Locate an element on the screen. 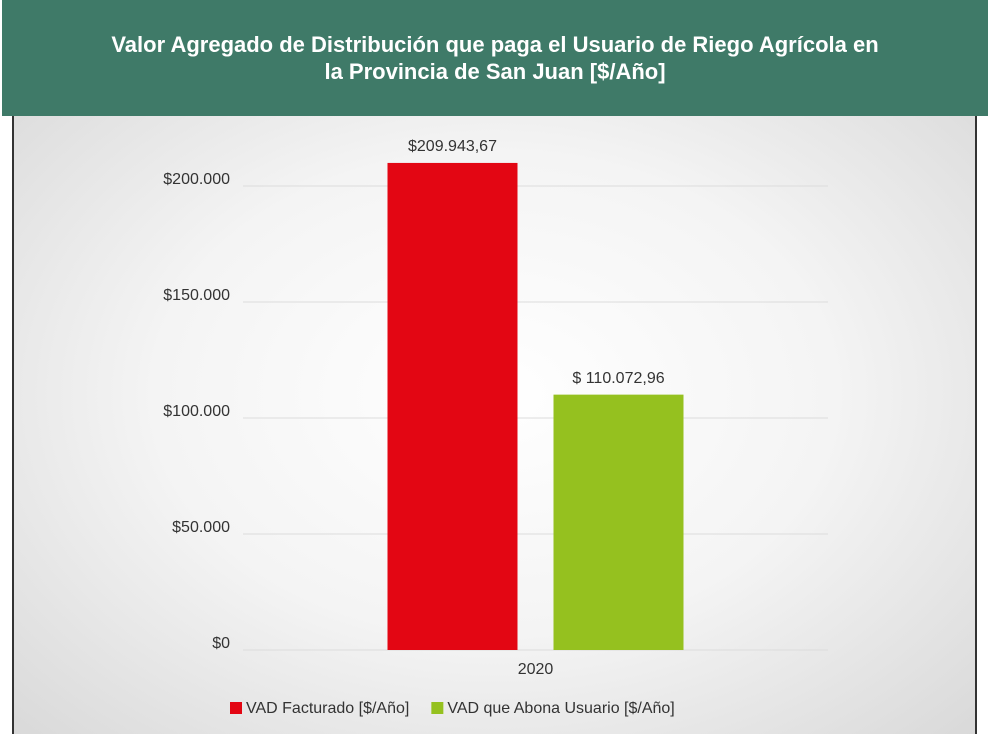 Image resolution: width=991 pixels, height=734 pixels. value-label: $209.943,67 is located at coordinates (452, 146).